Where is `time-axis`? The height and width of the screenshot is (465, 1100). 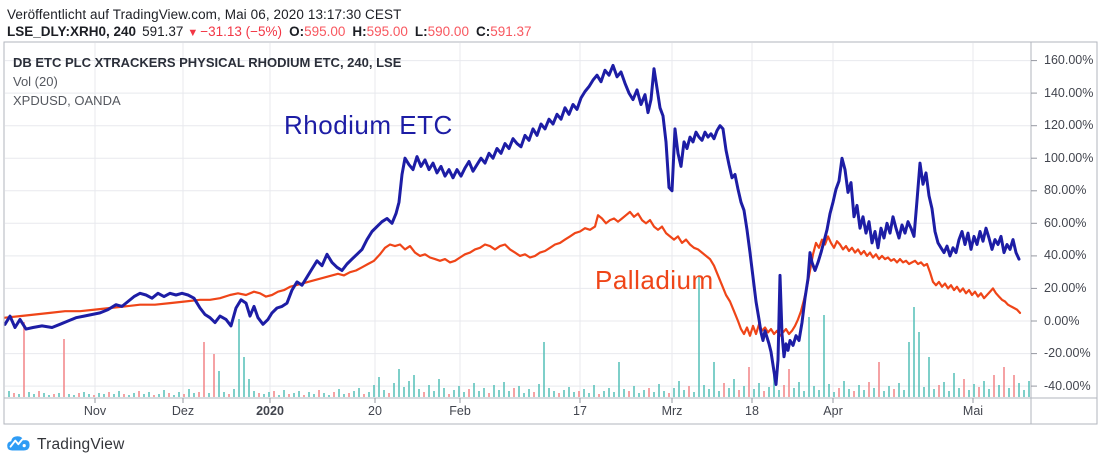 time-axis is located at coordinates (517, 411).